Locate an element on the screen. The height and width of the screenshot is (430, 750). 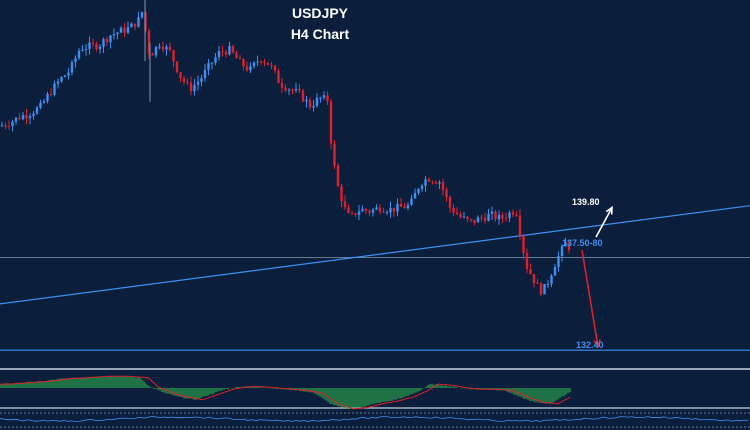
arrow-up-icon-shaft is located at coordinates (604, 222).